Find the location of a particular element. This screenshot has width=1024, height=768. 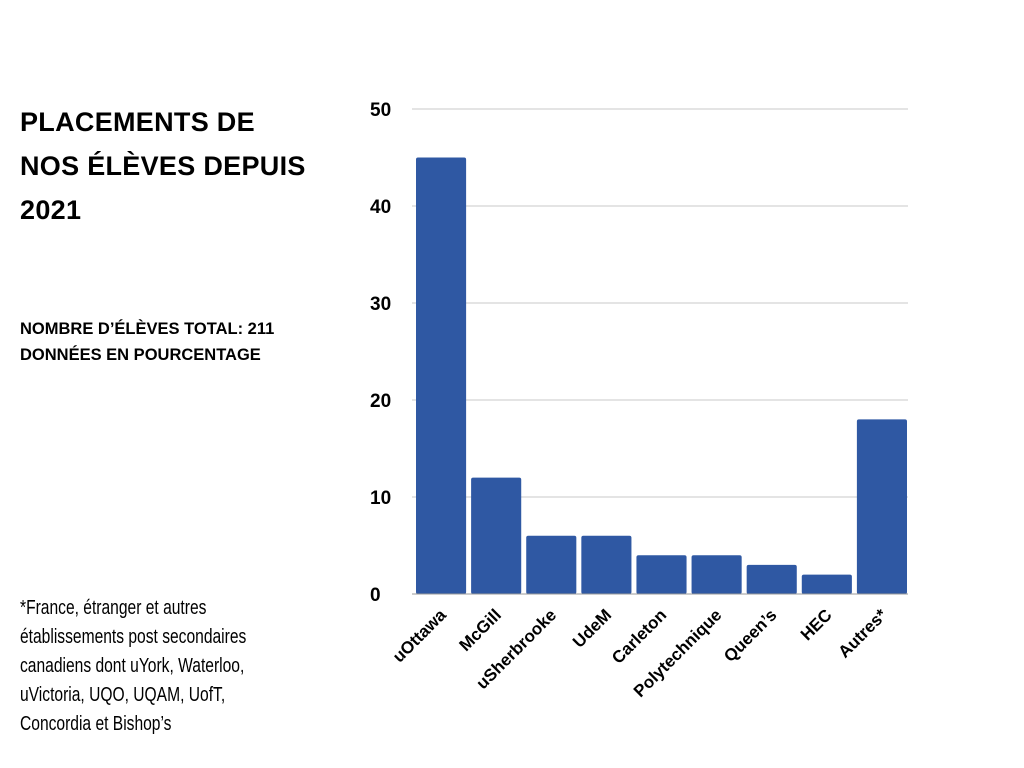

x-tick-label: McGill is located at coordinates (480, 630).